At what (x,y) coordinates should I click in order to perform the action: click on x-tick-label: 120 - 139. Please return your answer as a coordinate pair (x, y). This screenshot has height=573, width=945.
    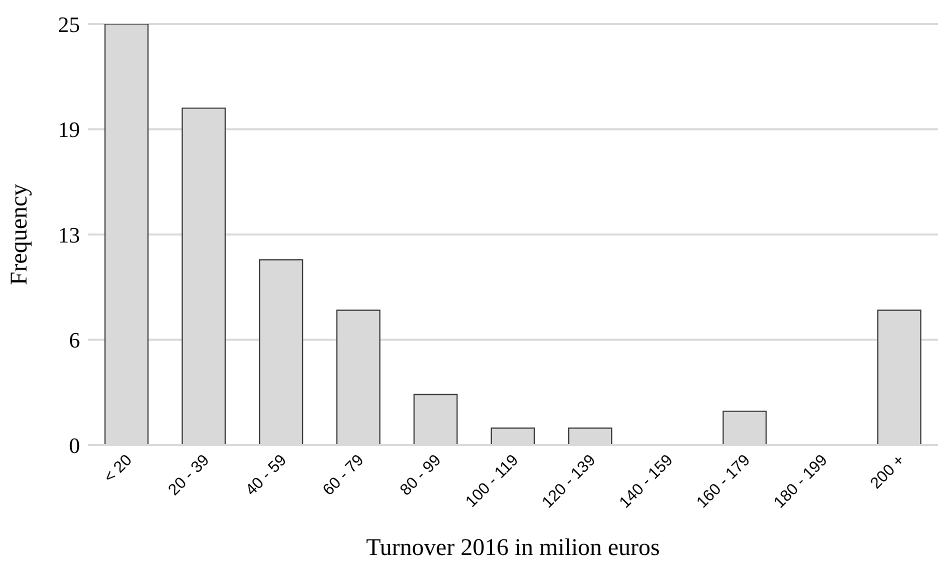
    Looking at the image, I should click on (569, 482).